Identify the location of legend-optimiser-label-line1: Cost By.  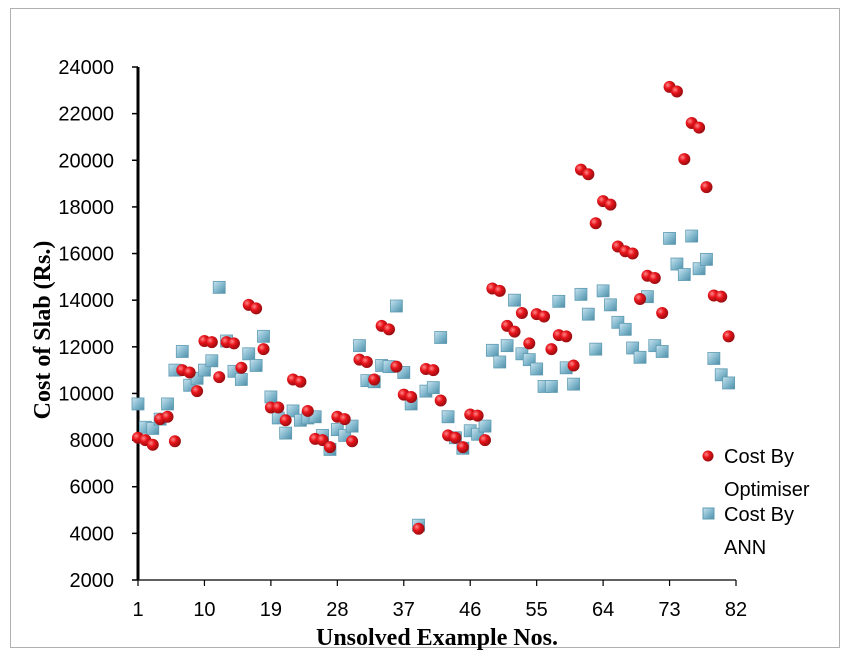
(759, 457).